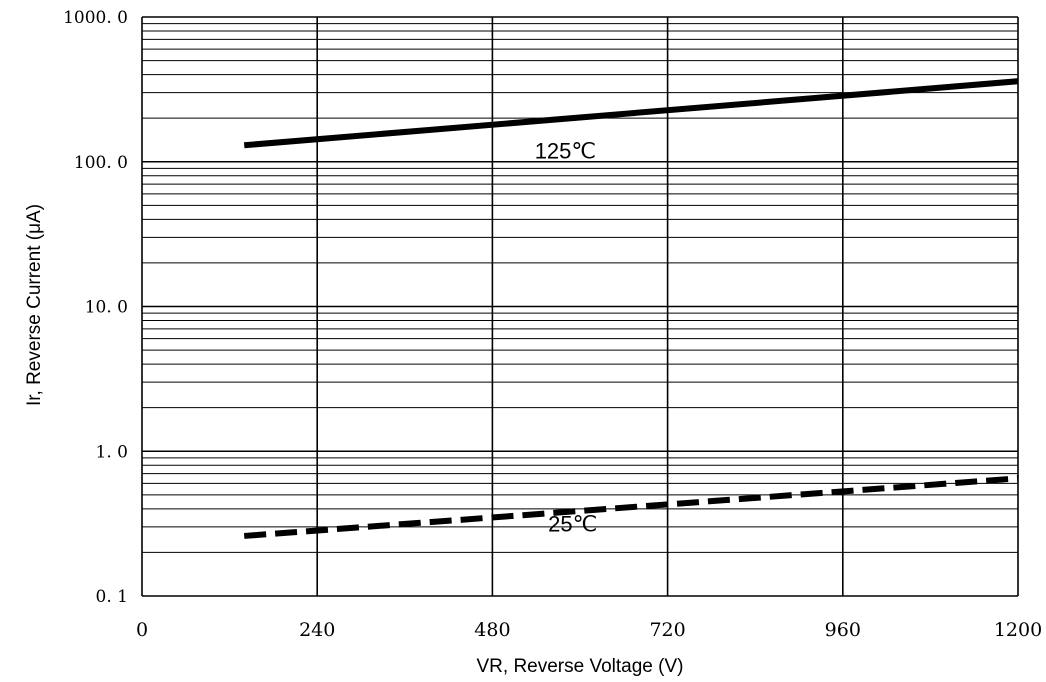  Describe the element at coordinates (843, 630) in the screenshot. I see `x-tick-label: 960` at that location.